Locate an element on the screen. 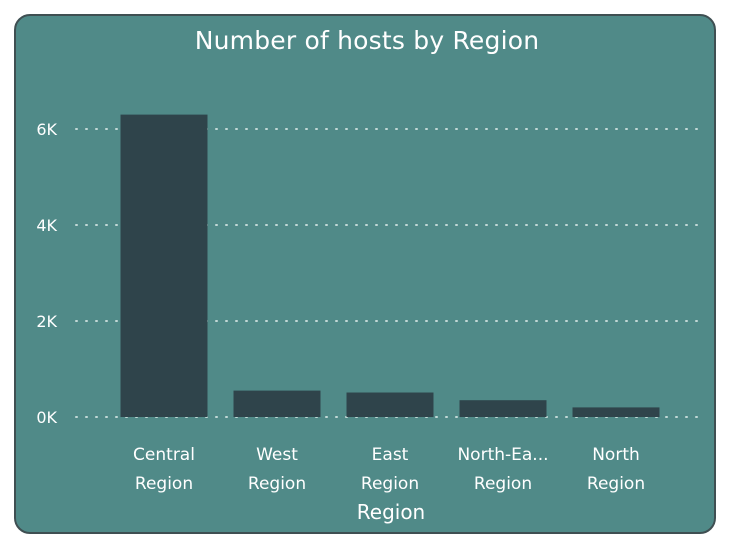 This screenshot has width=736, height=554. y-tick-label: 4K is located at coordinates (46, 225).